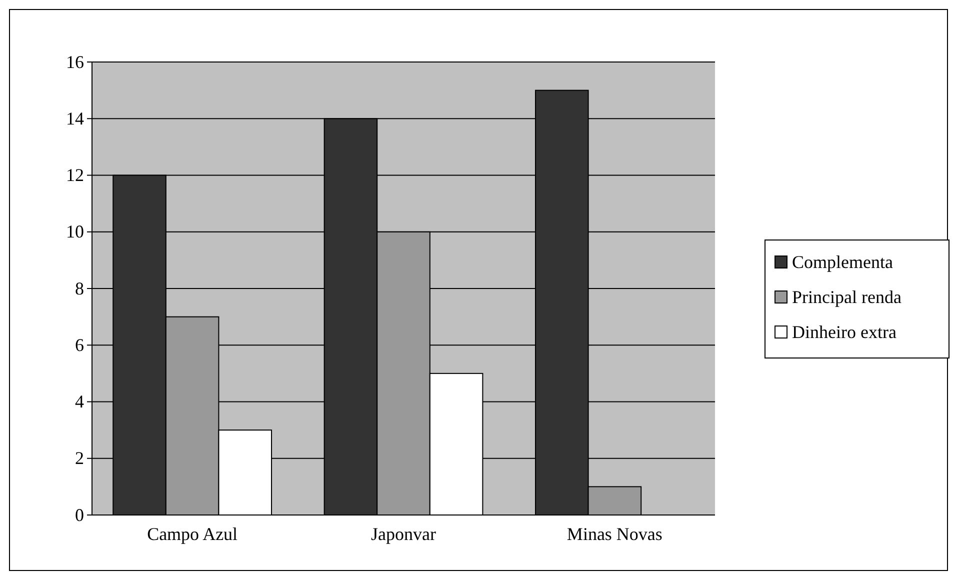 The image size is (957, 580). What do you see at coordinates (403, 534) in the screenshot?
I see `x-tick-label: Japonvar` at bounding box center [403, 534].